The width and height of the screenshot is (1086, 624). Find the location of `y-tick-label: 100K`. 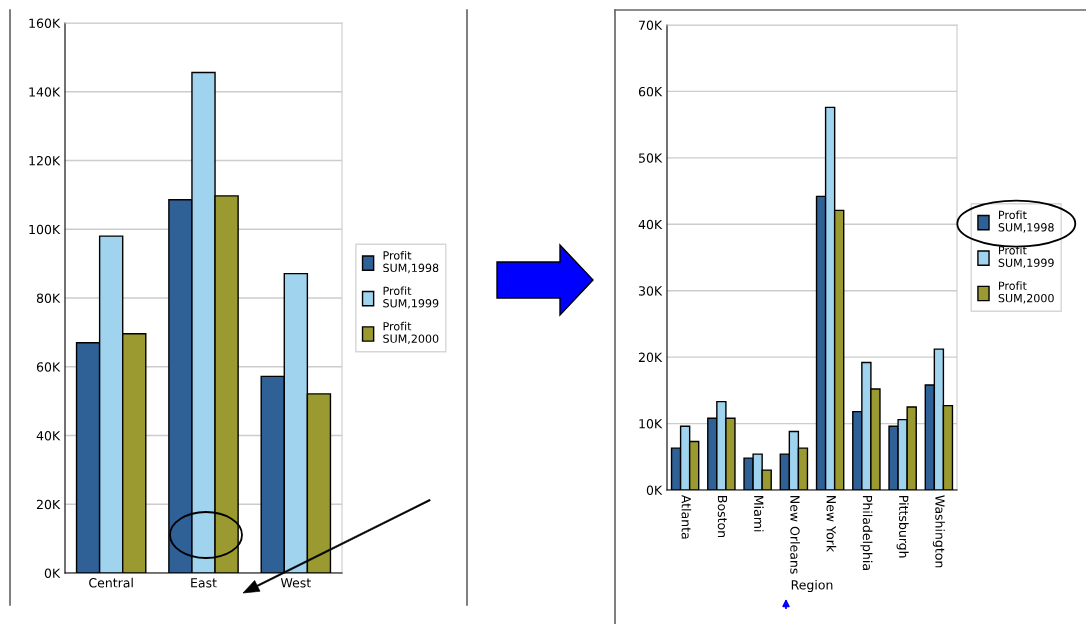

y-tick-label: 100K is located at coordinates (45, 229).